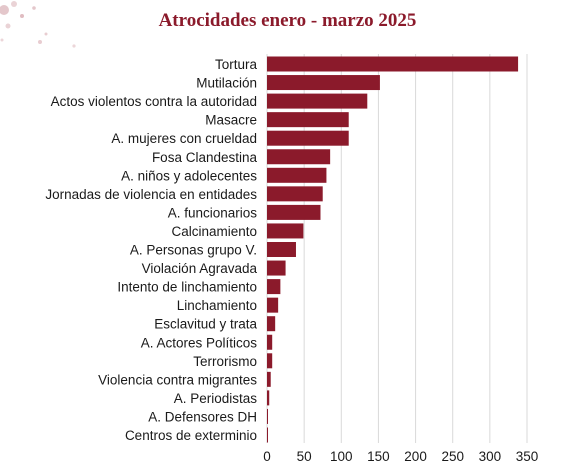  I want to click on x-tick-label: 150, so click(378, 456).